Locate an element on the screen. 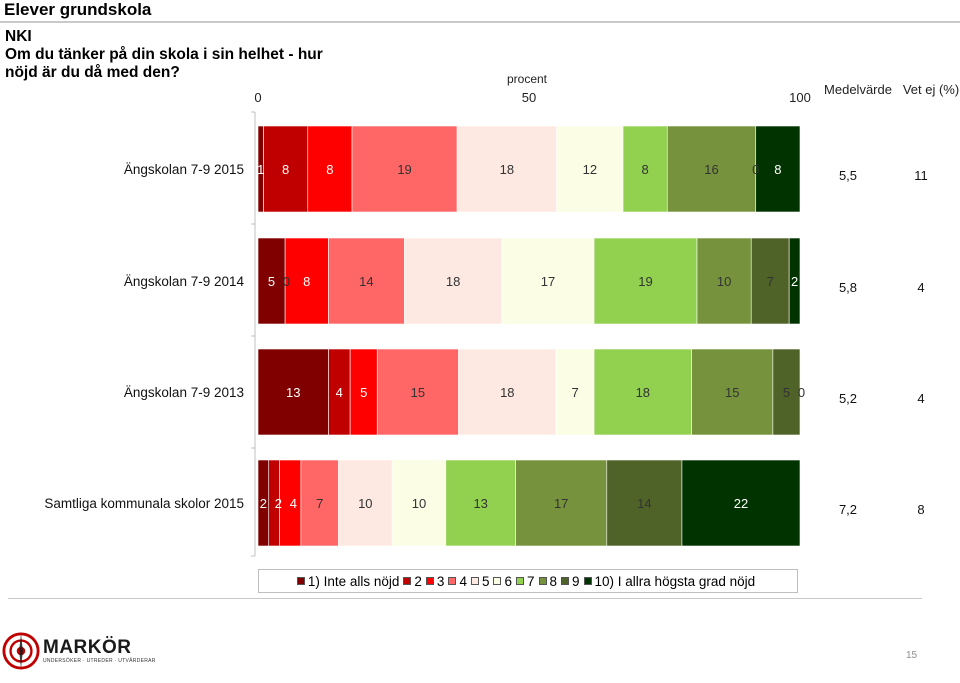  category-label: Ängskolan 7-9 2015 is located at coordinates (184, 169).